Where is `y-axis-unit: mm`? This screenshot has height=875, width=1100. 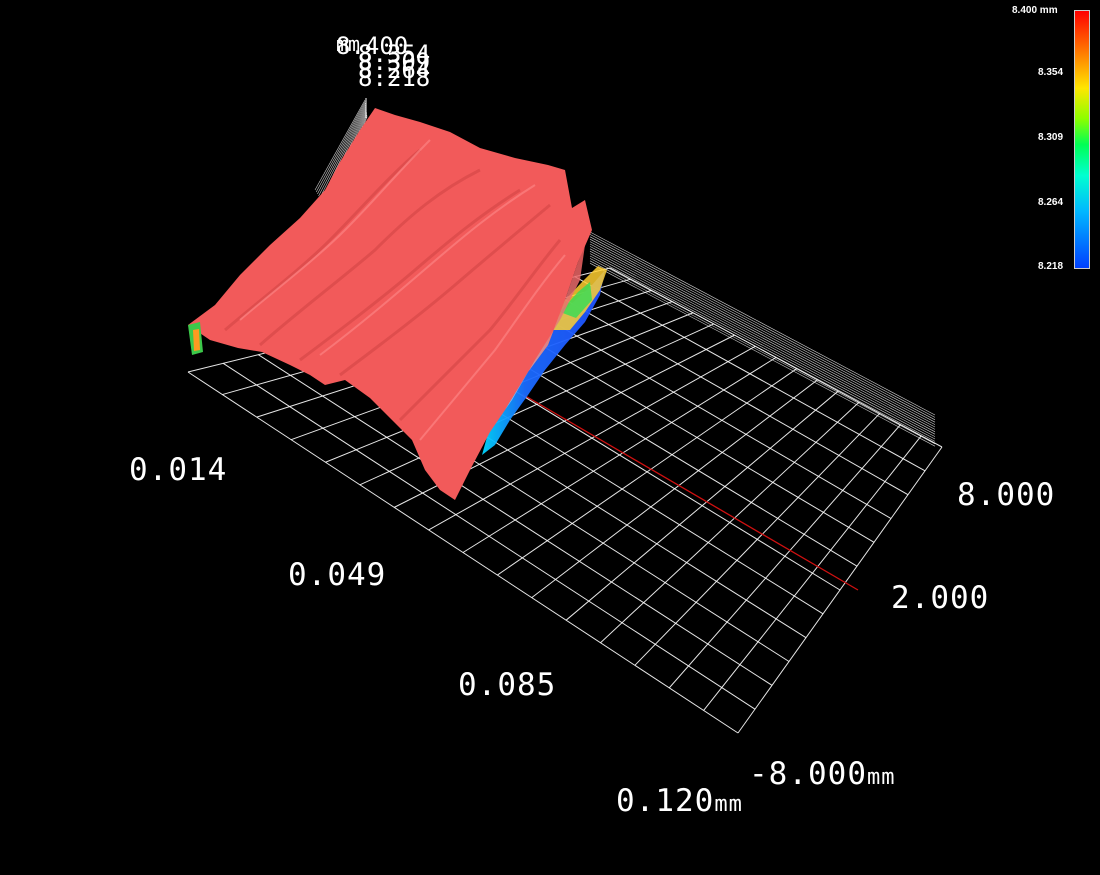 y-axis-unit: mm is located at coordinates (881, 777).